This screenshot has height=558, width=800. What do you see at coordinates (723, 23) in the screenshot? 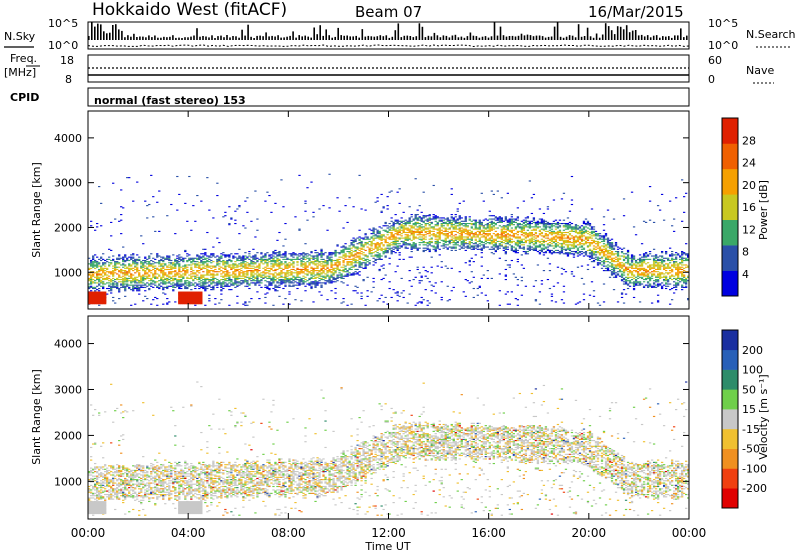
I see `noise-tick-top-right: 10^5` at bounding box center [723, 23].